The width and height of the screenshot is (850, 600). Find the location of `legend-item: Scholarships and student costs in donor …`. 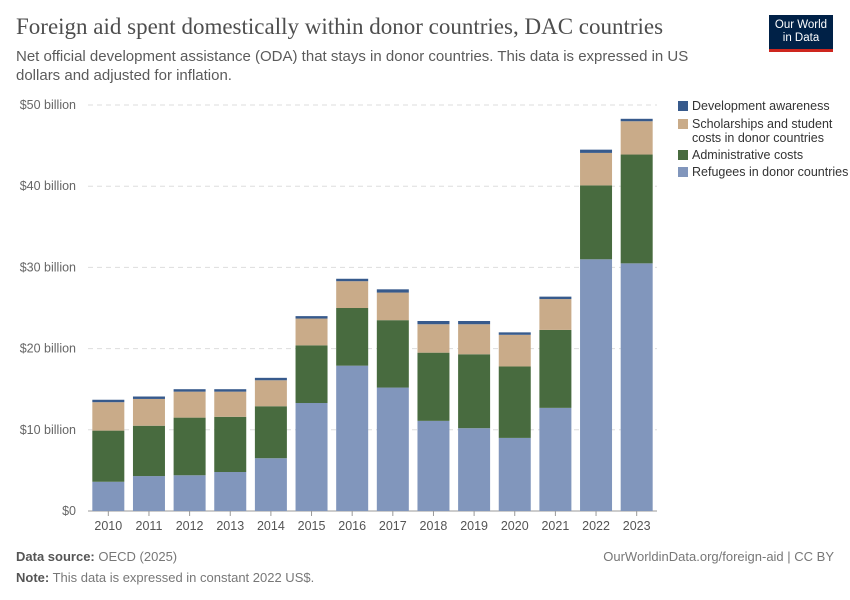

legend-item: Scholarships and student costs in donor … is located at coordinates (764, 131).